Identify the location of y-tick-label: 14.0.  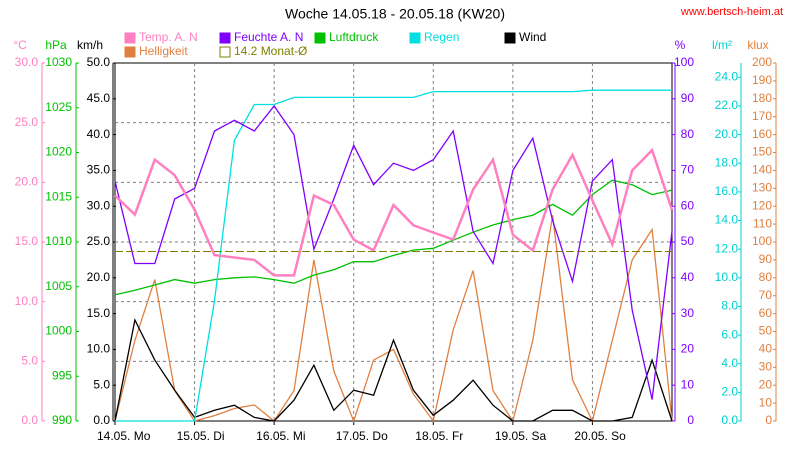
(727, 220).